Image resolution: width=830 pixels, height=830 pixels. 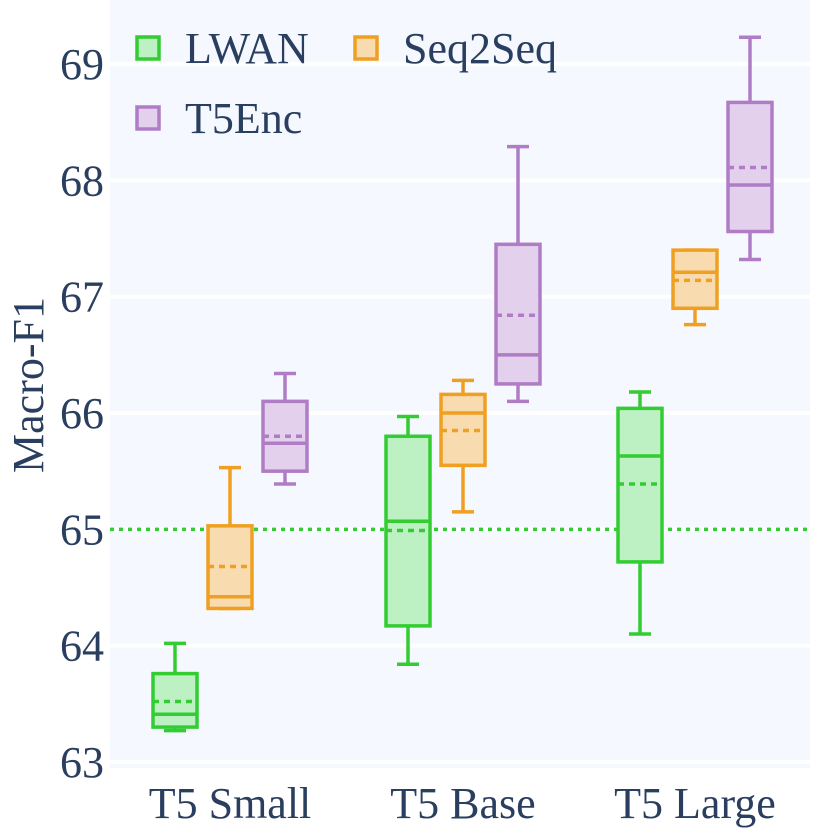 I want to click on box-t5enc-t5-small, so click(x=285, y=428).